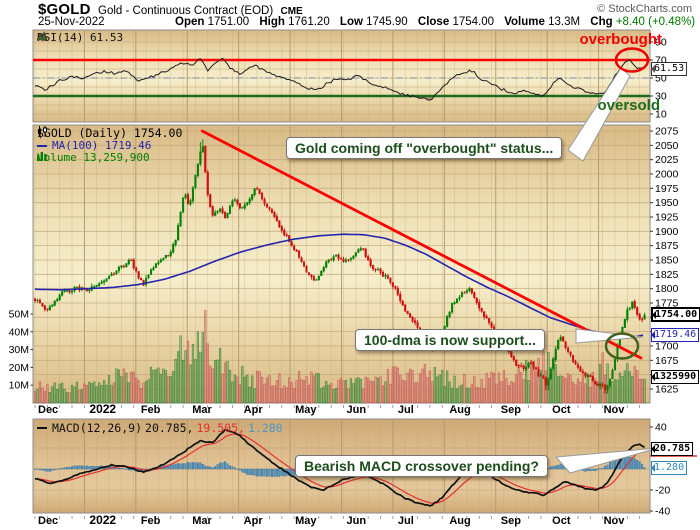 The image size is (700, 530). What do you see at coordinates (42, 131) in the screenshot?
I see `candlestick-icon` at bounding box center [42, 131].